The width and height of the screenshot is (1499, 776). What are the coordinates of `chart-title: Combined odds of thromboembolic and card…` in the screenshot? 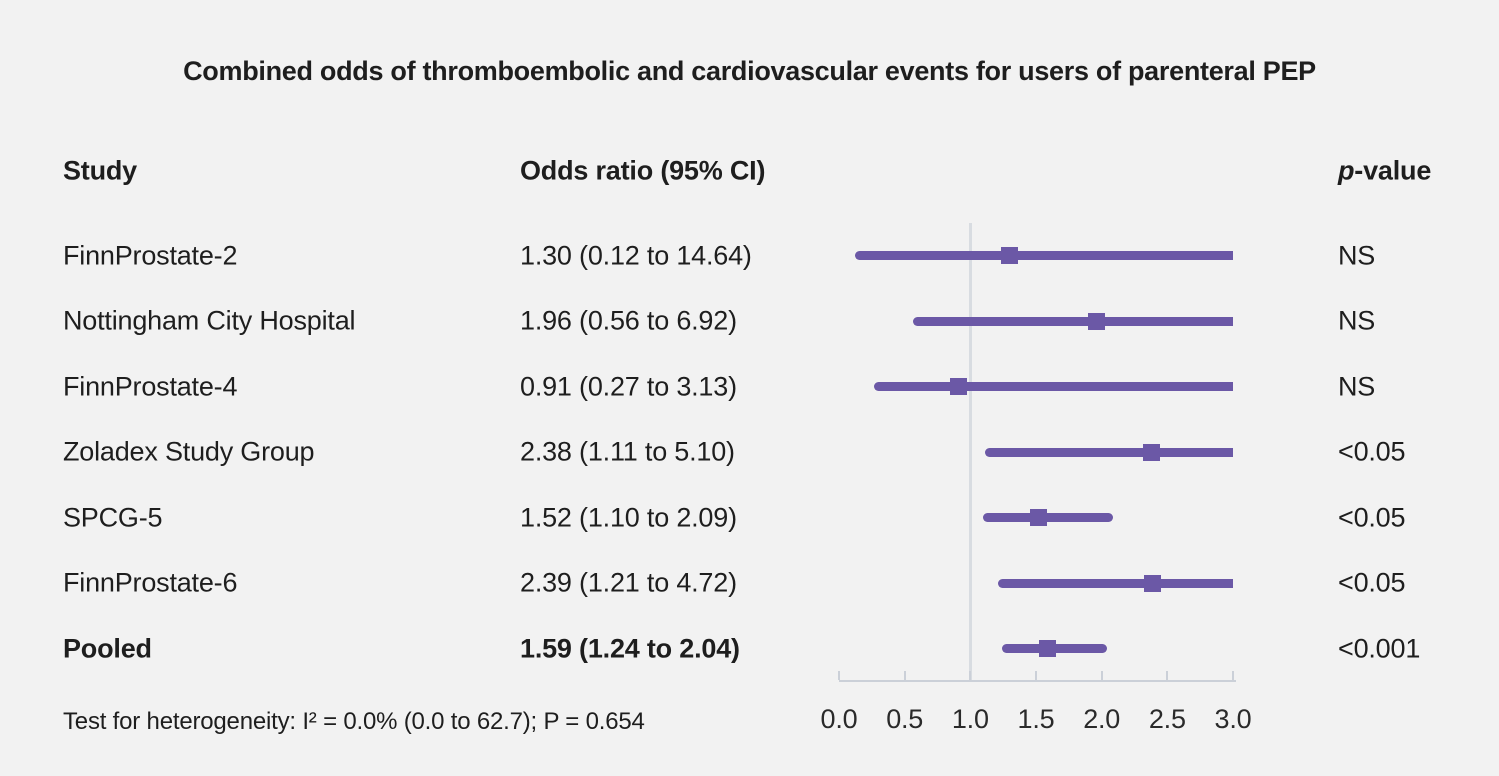 It's located at (749, 71).